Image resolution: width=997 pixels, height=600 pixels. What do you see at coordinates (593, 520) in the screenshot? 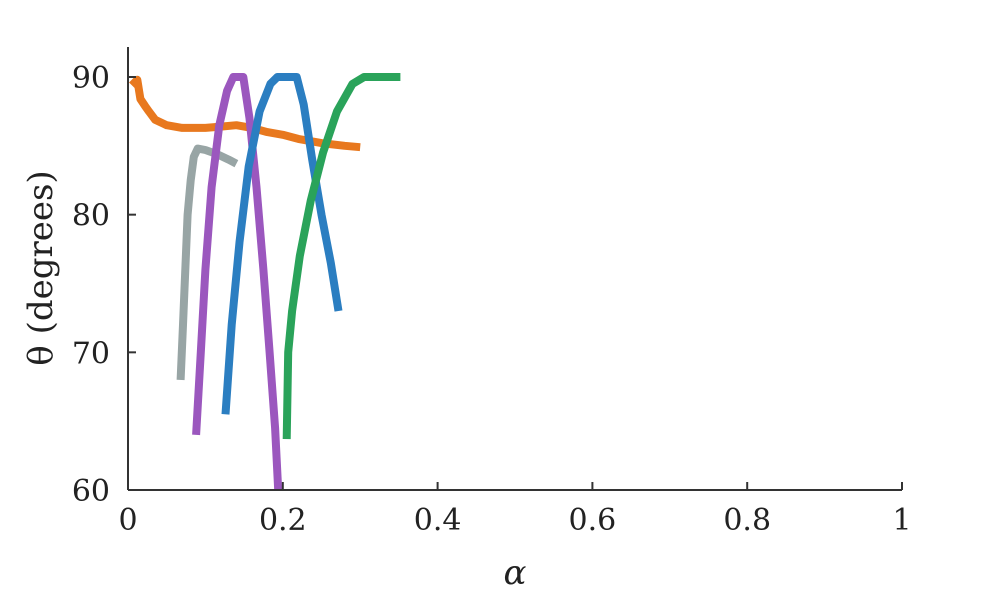
I see `x-tick-label: 0.6` at bounding box center [593, 520].